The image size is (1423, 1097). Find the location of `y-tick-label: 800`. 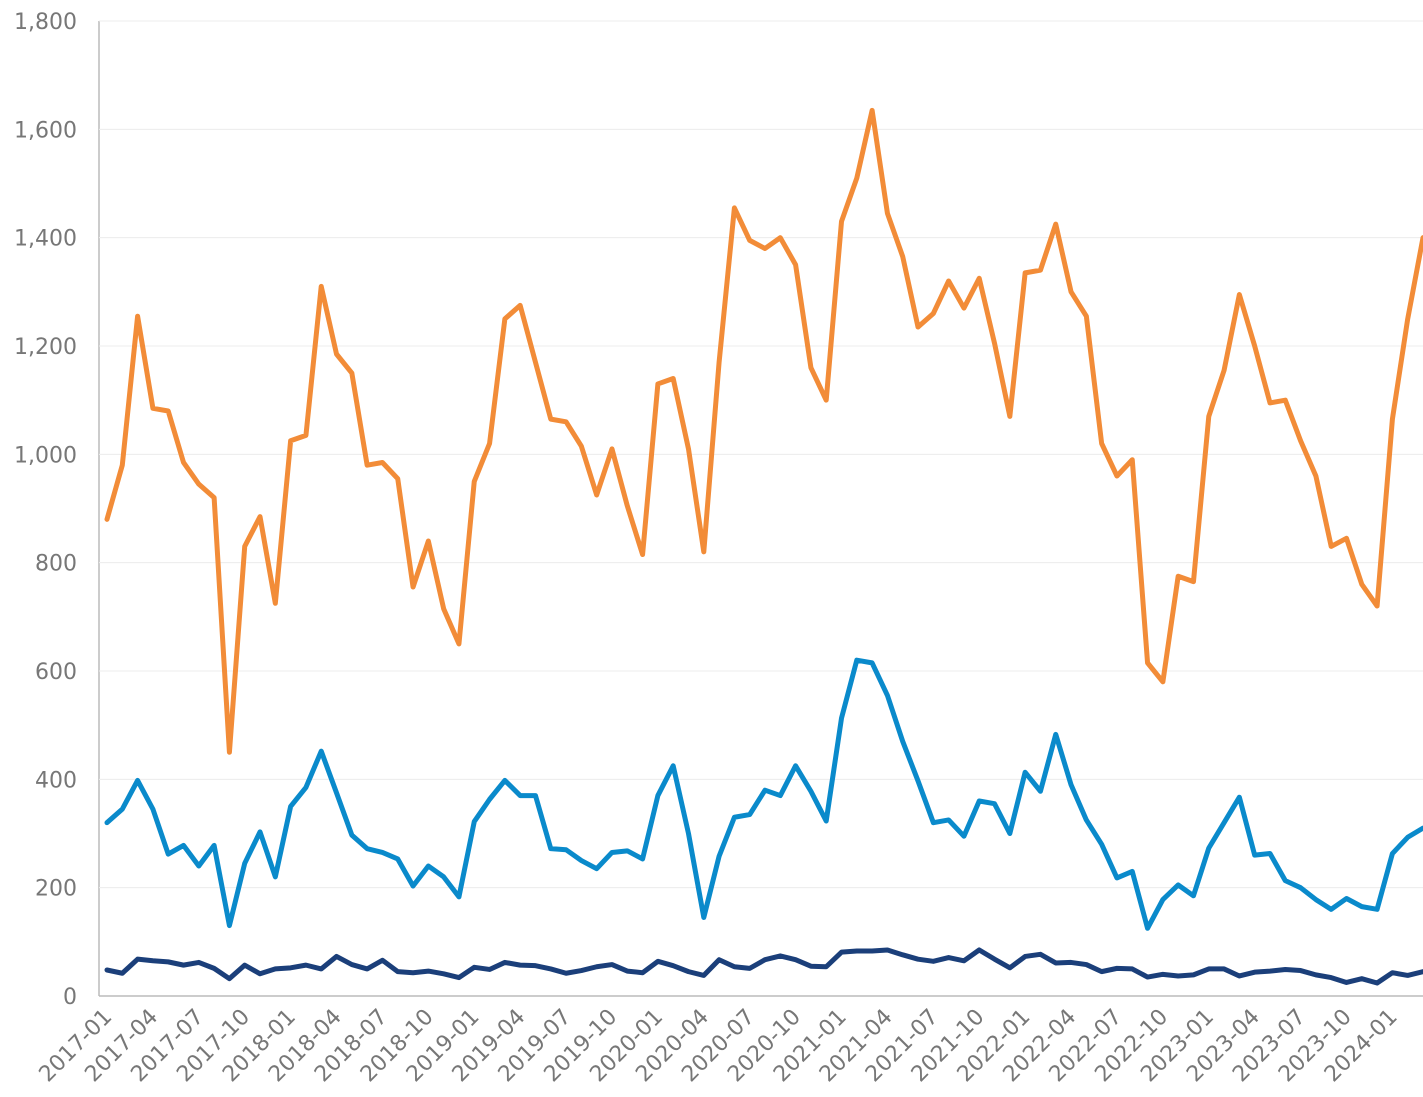

y-tick-label: 800 is located at coordinates (56, 564).